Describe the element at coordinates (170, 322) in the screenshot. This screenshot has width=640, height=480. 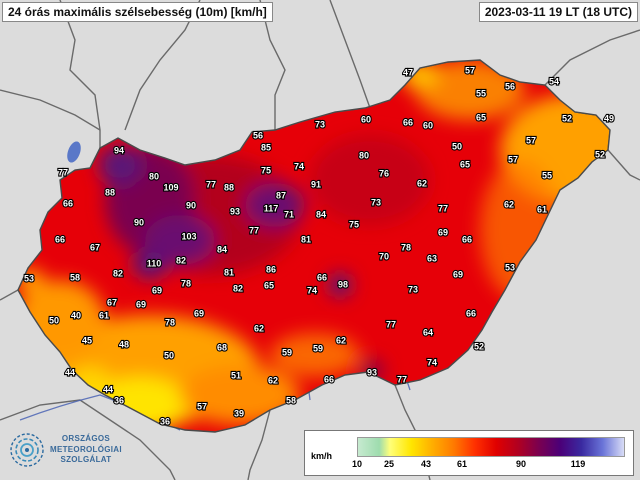
I see `station-value: 78` at that location.